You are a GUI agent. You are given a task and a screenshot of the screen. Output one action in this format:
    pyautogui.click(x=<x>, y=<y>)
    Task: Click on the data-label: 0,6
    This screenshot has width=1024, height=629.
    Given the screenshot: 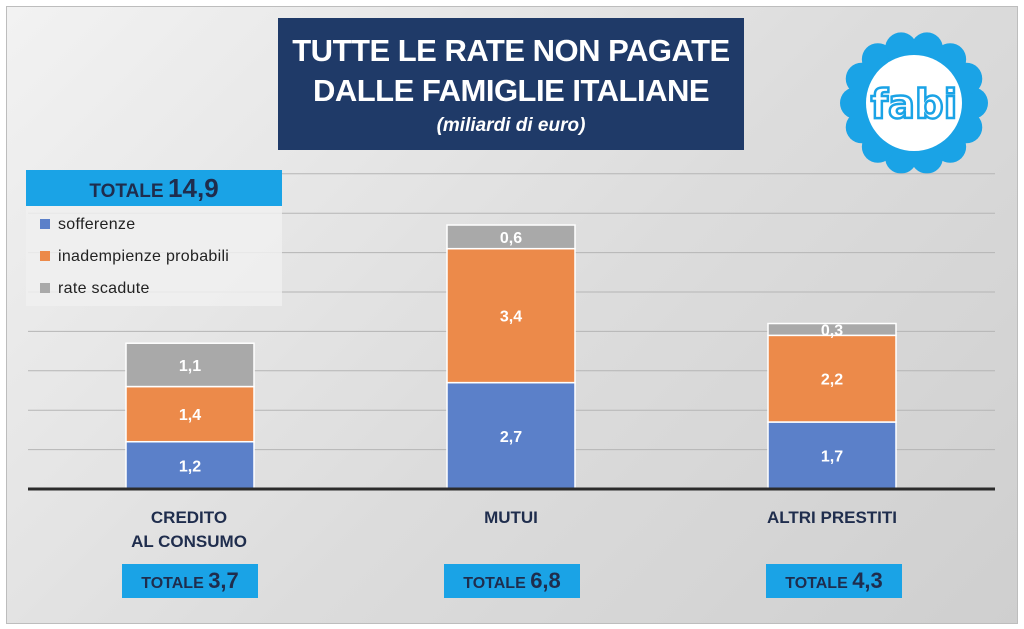 What is the action you would take?
    pyautogui.click(x=511, y=238)
    